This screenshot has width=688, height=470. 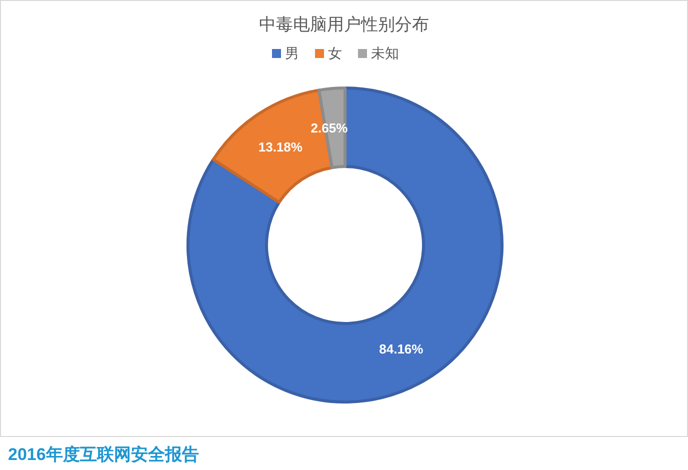 What do you see at coordinates (344, 24) in the screenshot?
I see `chart-title: 中毒电脑用户性别分布` at bounding box center [344, 24].